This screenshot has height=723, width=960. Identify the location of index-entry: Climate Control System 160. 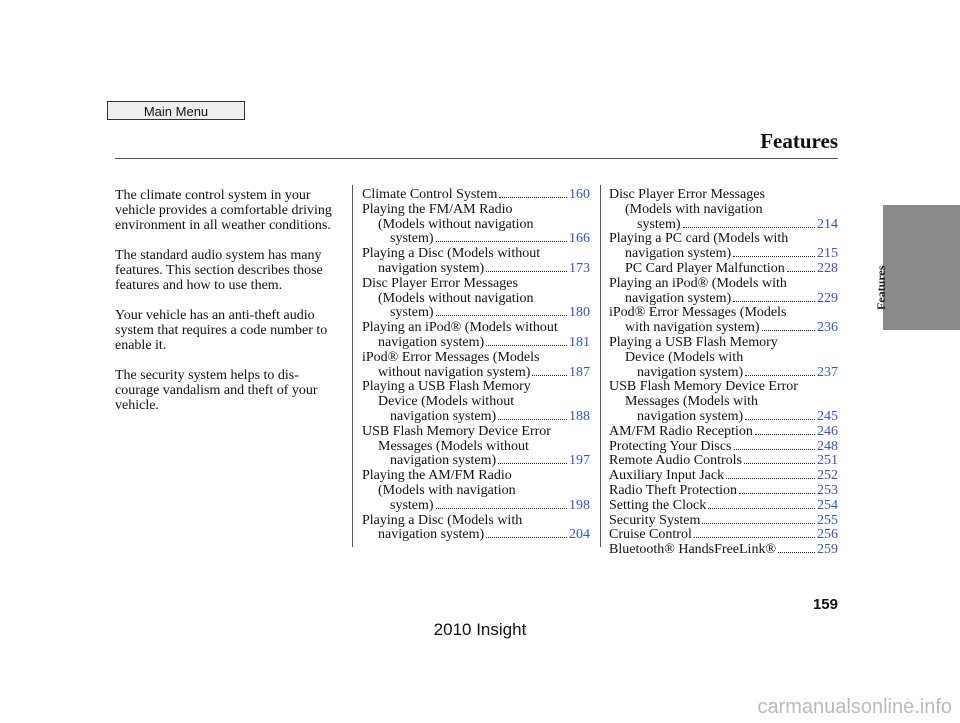
(476, 195).